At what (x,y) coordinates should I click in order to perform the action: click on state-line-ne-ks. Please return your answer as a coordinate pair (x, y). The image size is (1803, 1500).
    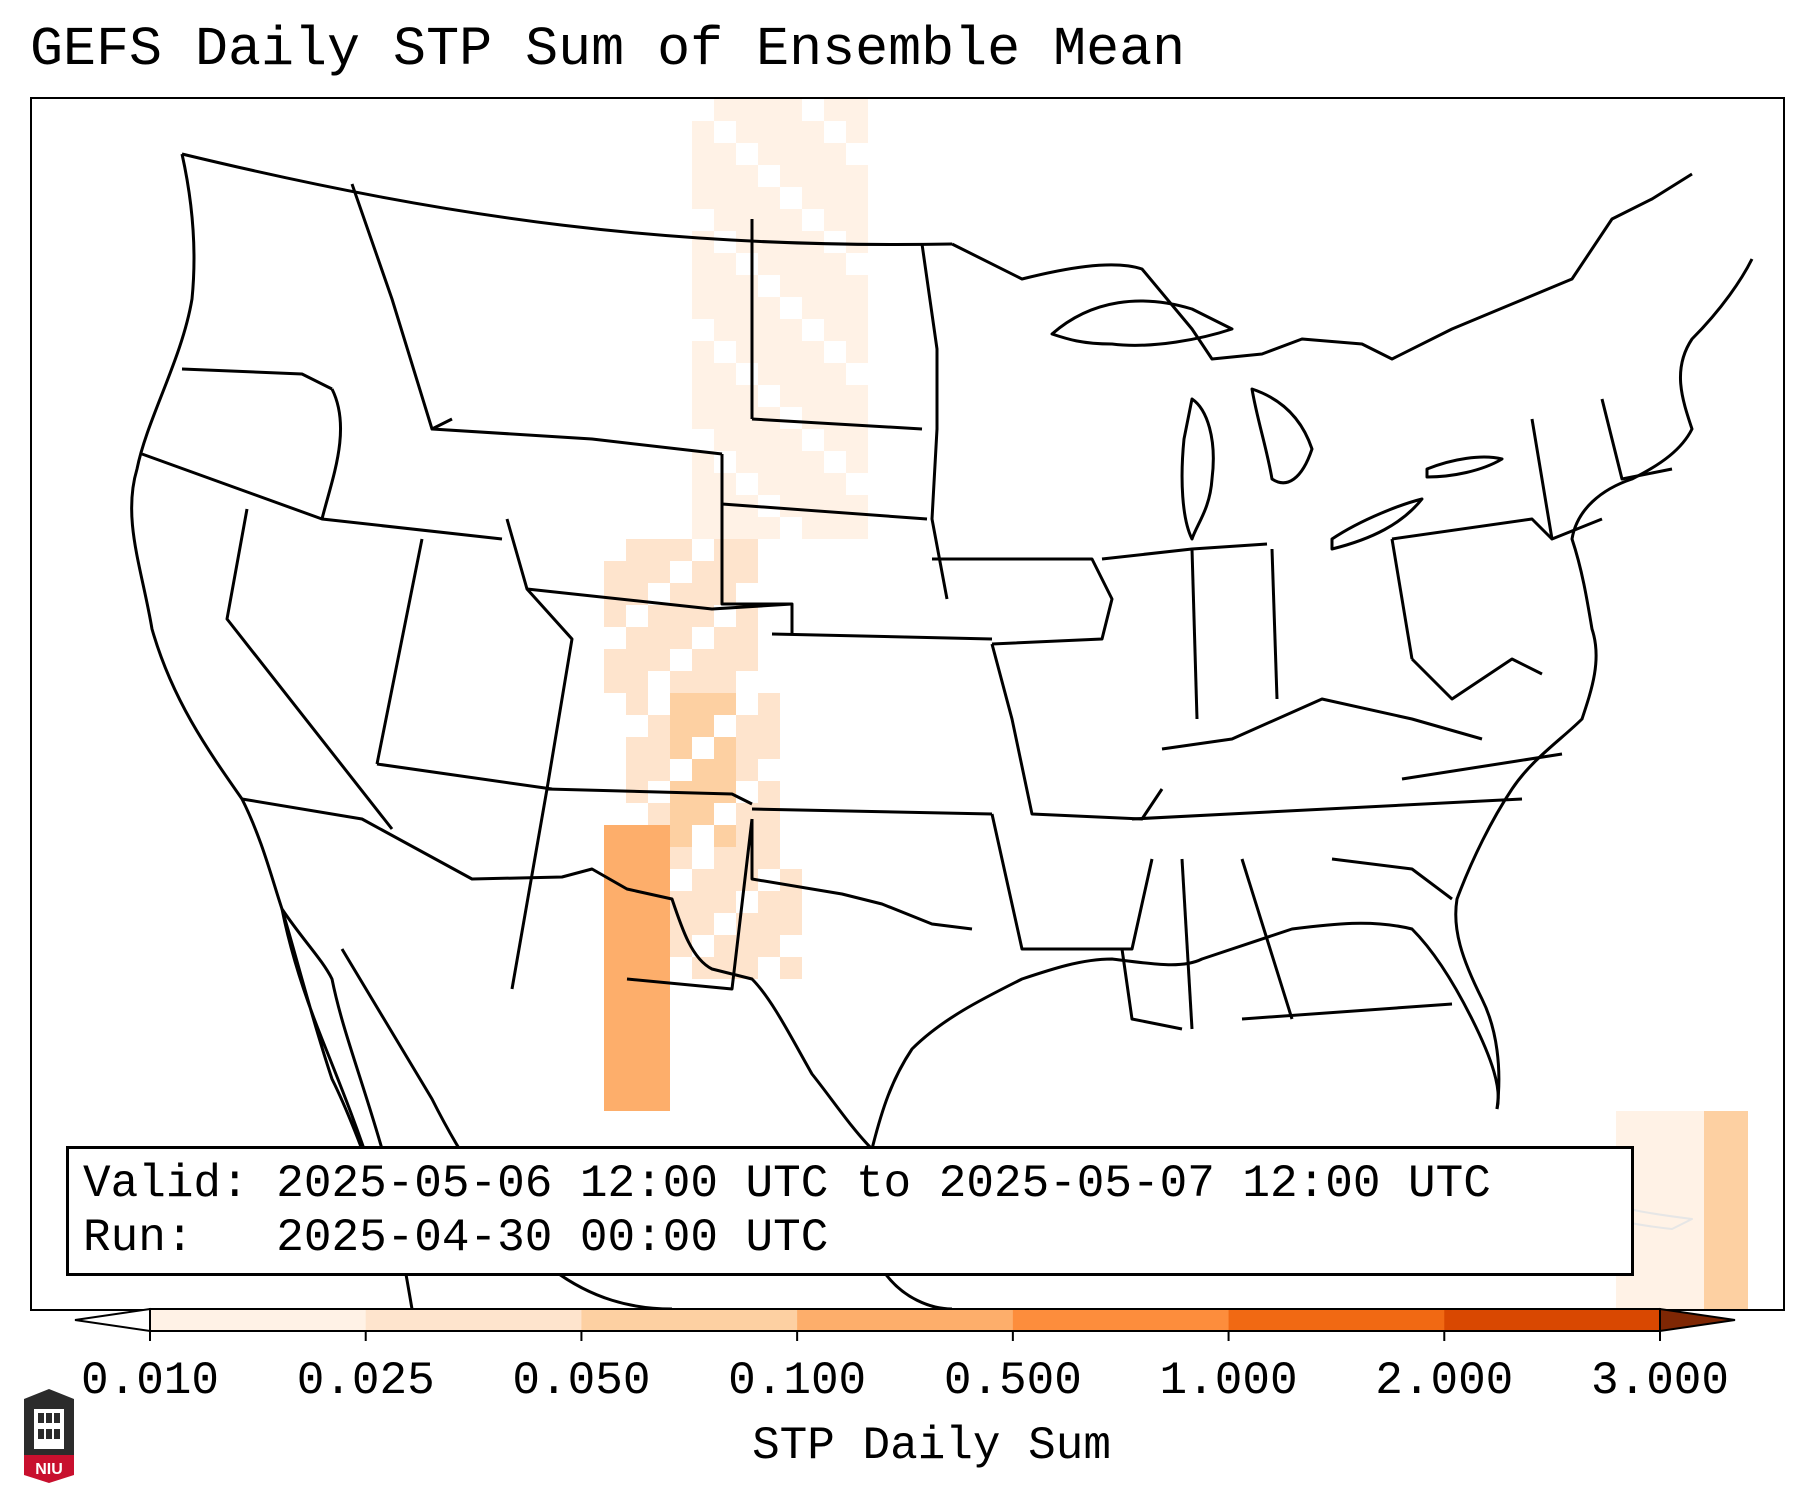
    Looking at the image, I should click on (882, 636).